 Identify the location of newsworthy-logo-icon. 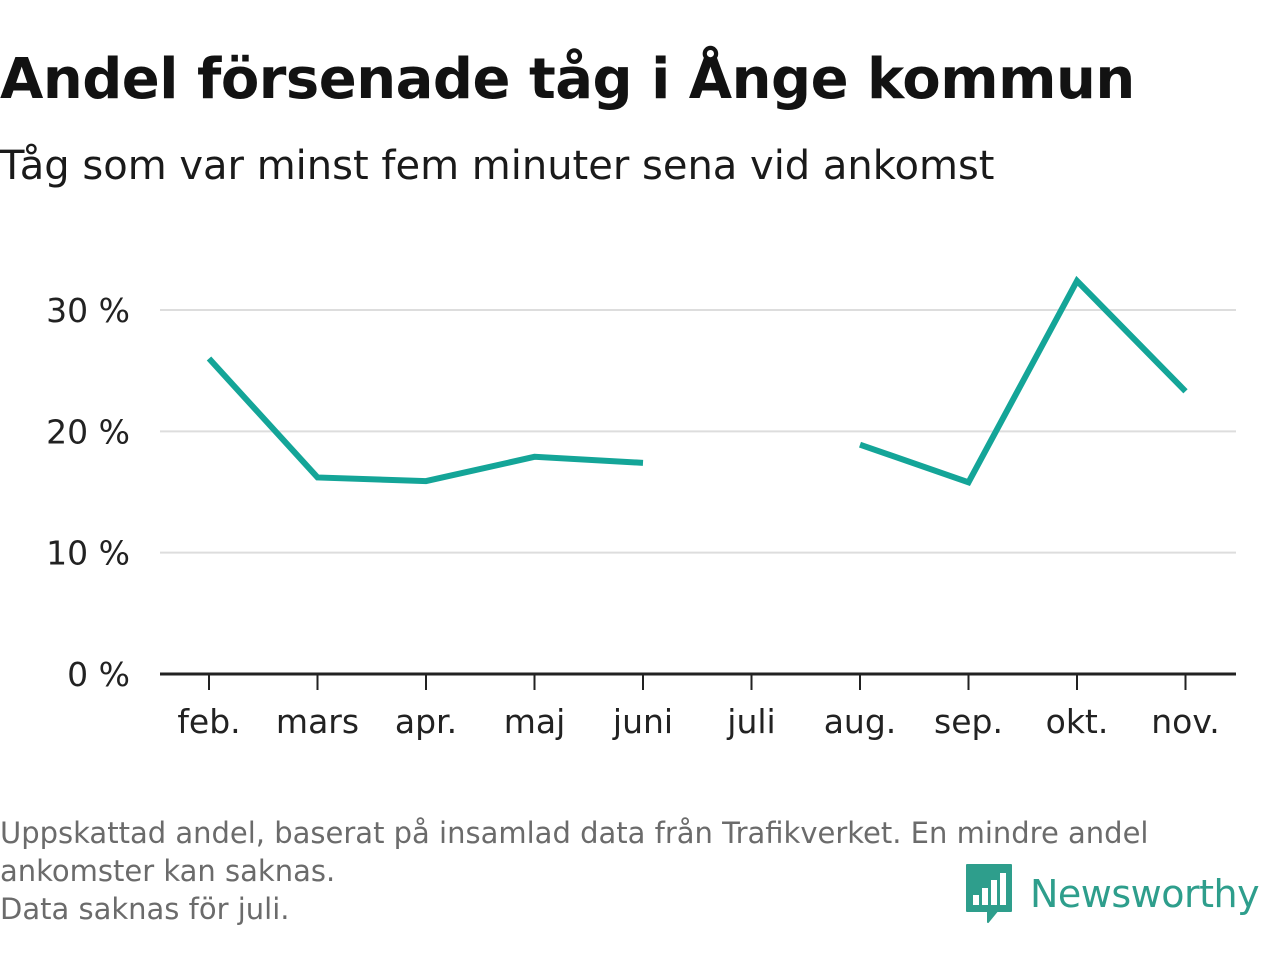
(989, 893).